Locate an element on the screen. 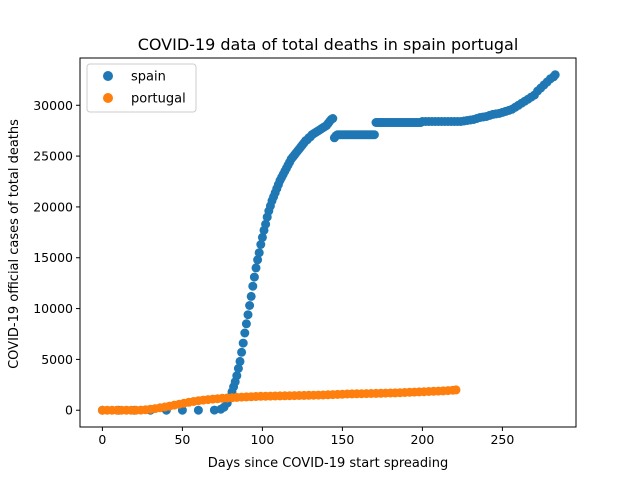  y-tick-label: 10000 is located at coordinates (53, 308).